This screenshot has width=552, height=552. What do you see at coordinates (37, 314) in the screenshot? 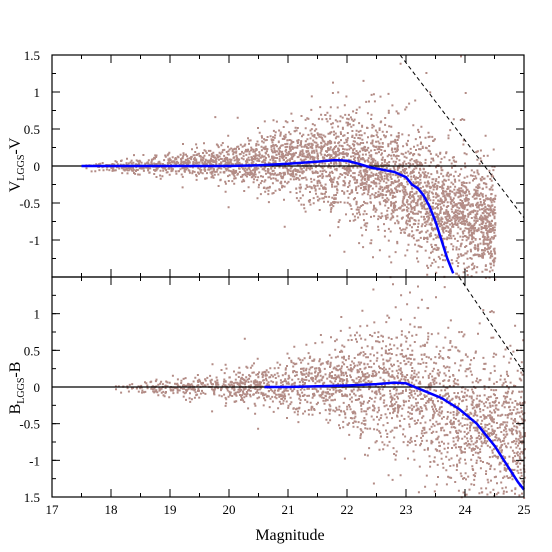
I see `bot-y-tick-label: 1` at bounding box center [37, 314].